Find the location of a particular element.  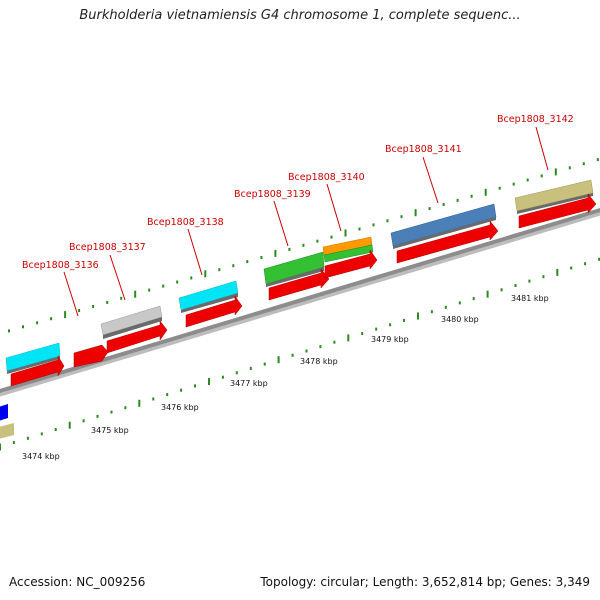

gene-label: Bcep1808_3140 is located at coordinates (326, 177).